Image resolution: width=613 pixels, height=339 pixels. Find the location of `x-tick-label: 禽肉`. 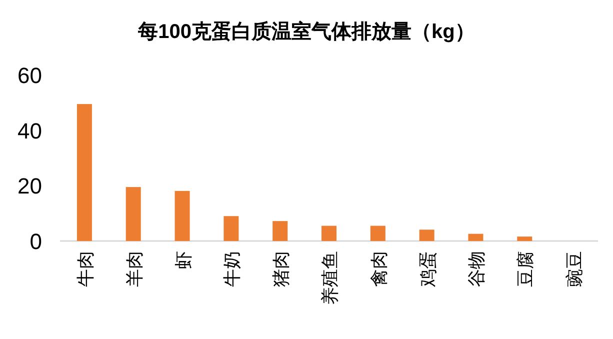

x-tick-label: 禽肉 is located at coordinates (378, 269).